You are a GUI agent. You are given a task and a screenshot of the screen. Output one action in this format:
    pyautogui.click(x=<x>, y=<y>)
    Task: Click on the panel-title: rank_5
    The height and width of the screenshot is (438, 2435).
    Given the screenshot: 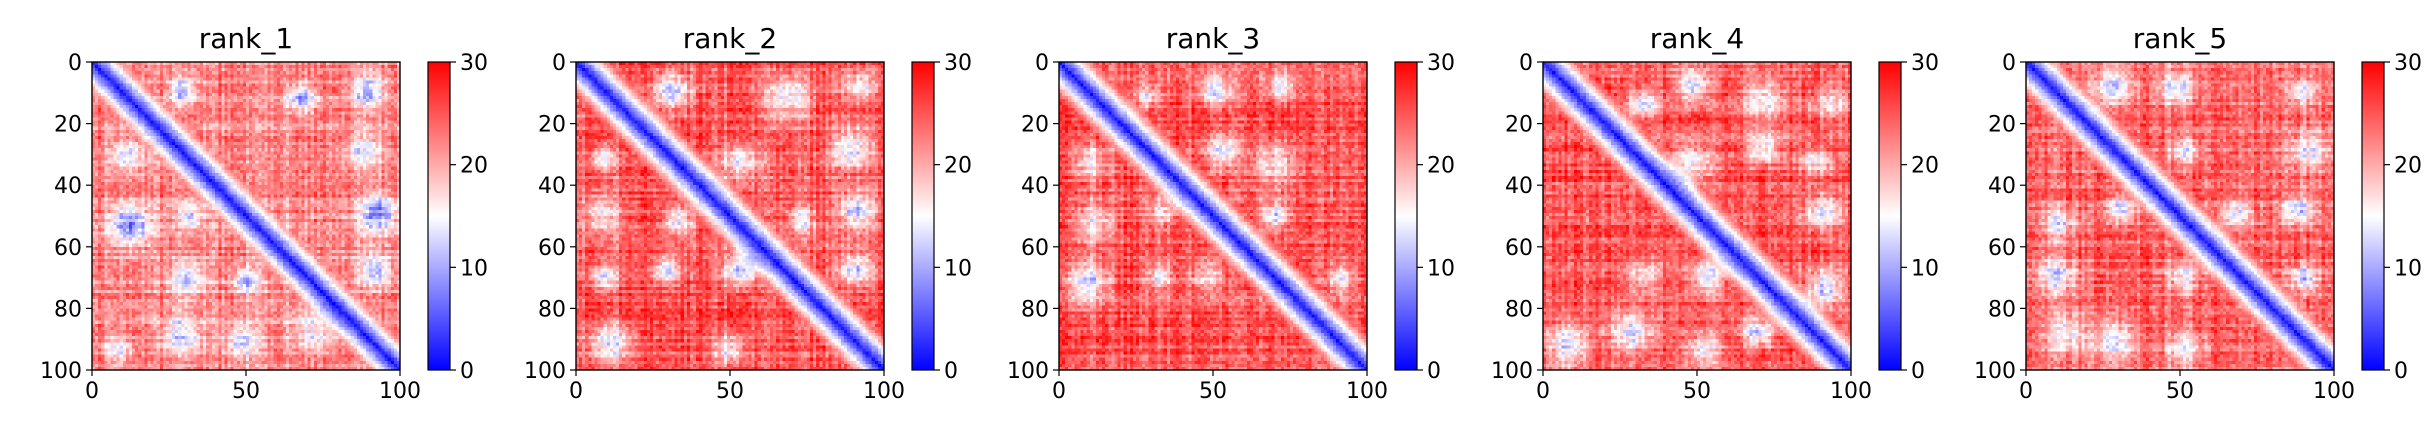 What is the action you would take?
    pyautogui.click(x=2180, y=38)
    